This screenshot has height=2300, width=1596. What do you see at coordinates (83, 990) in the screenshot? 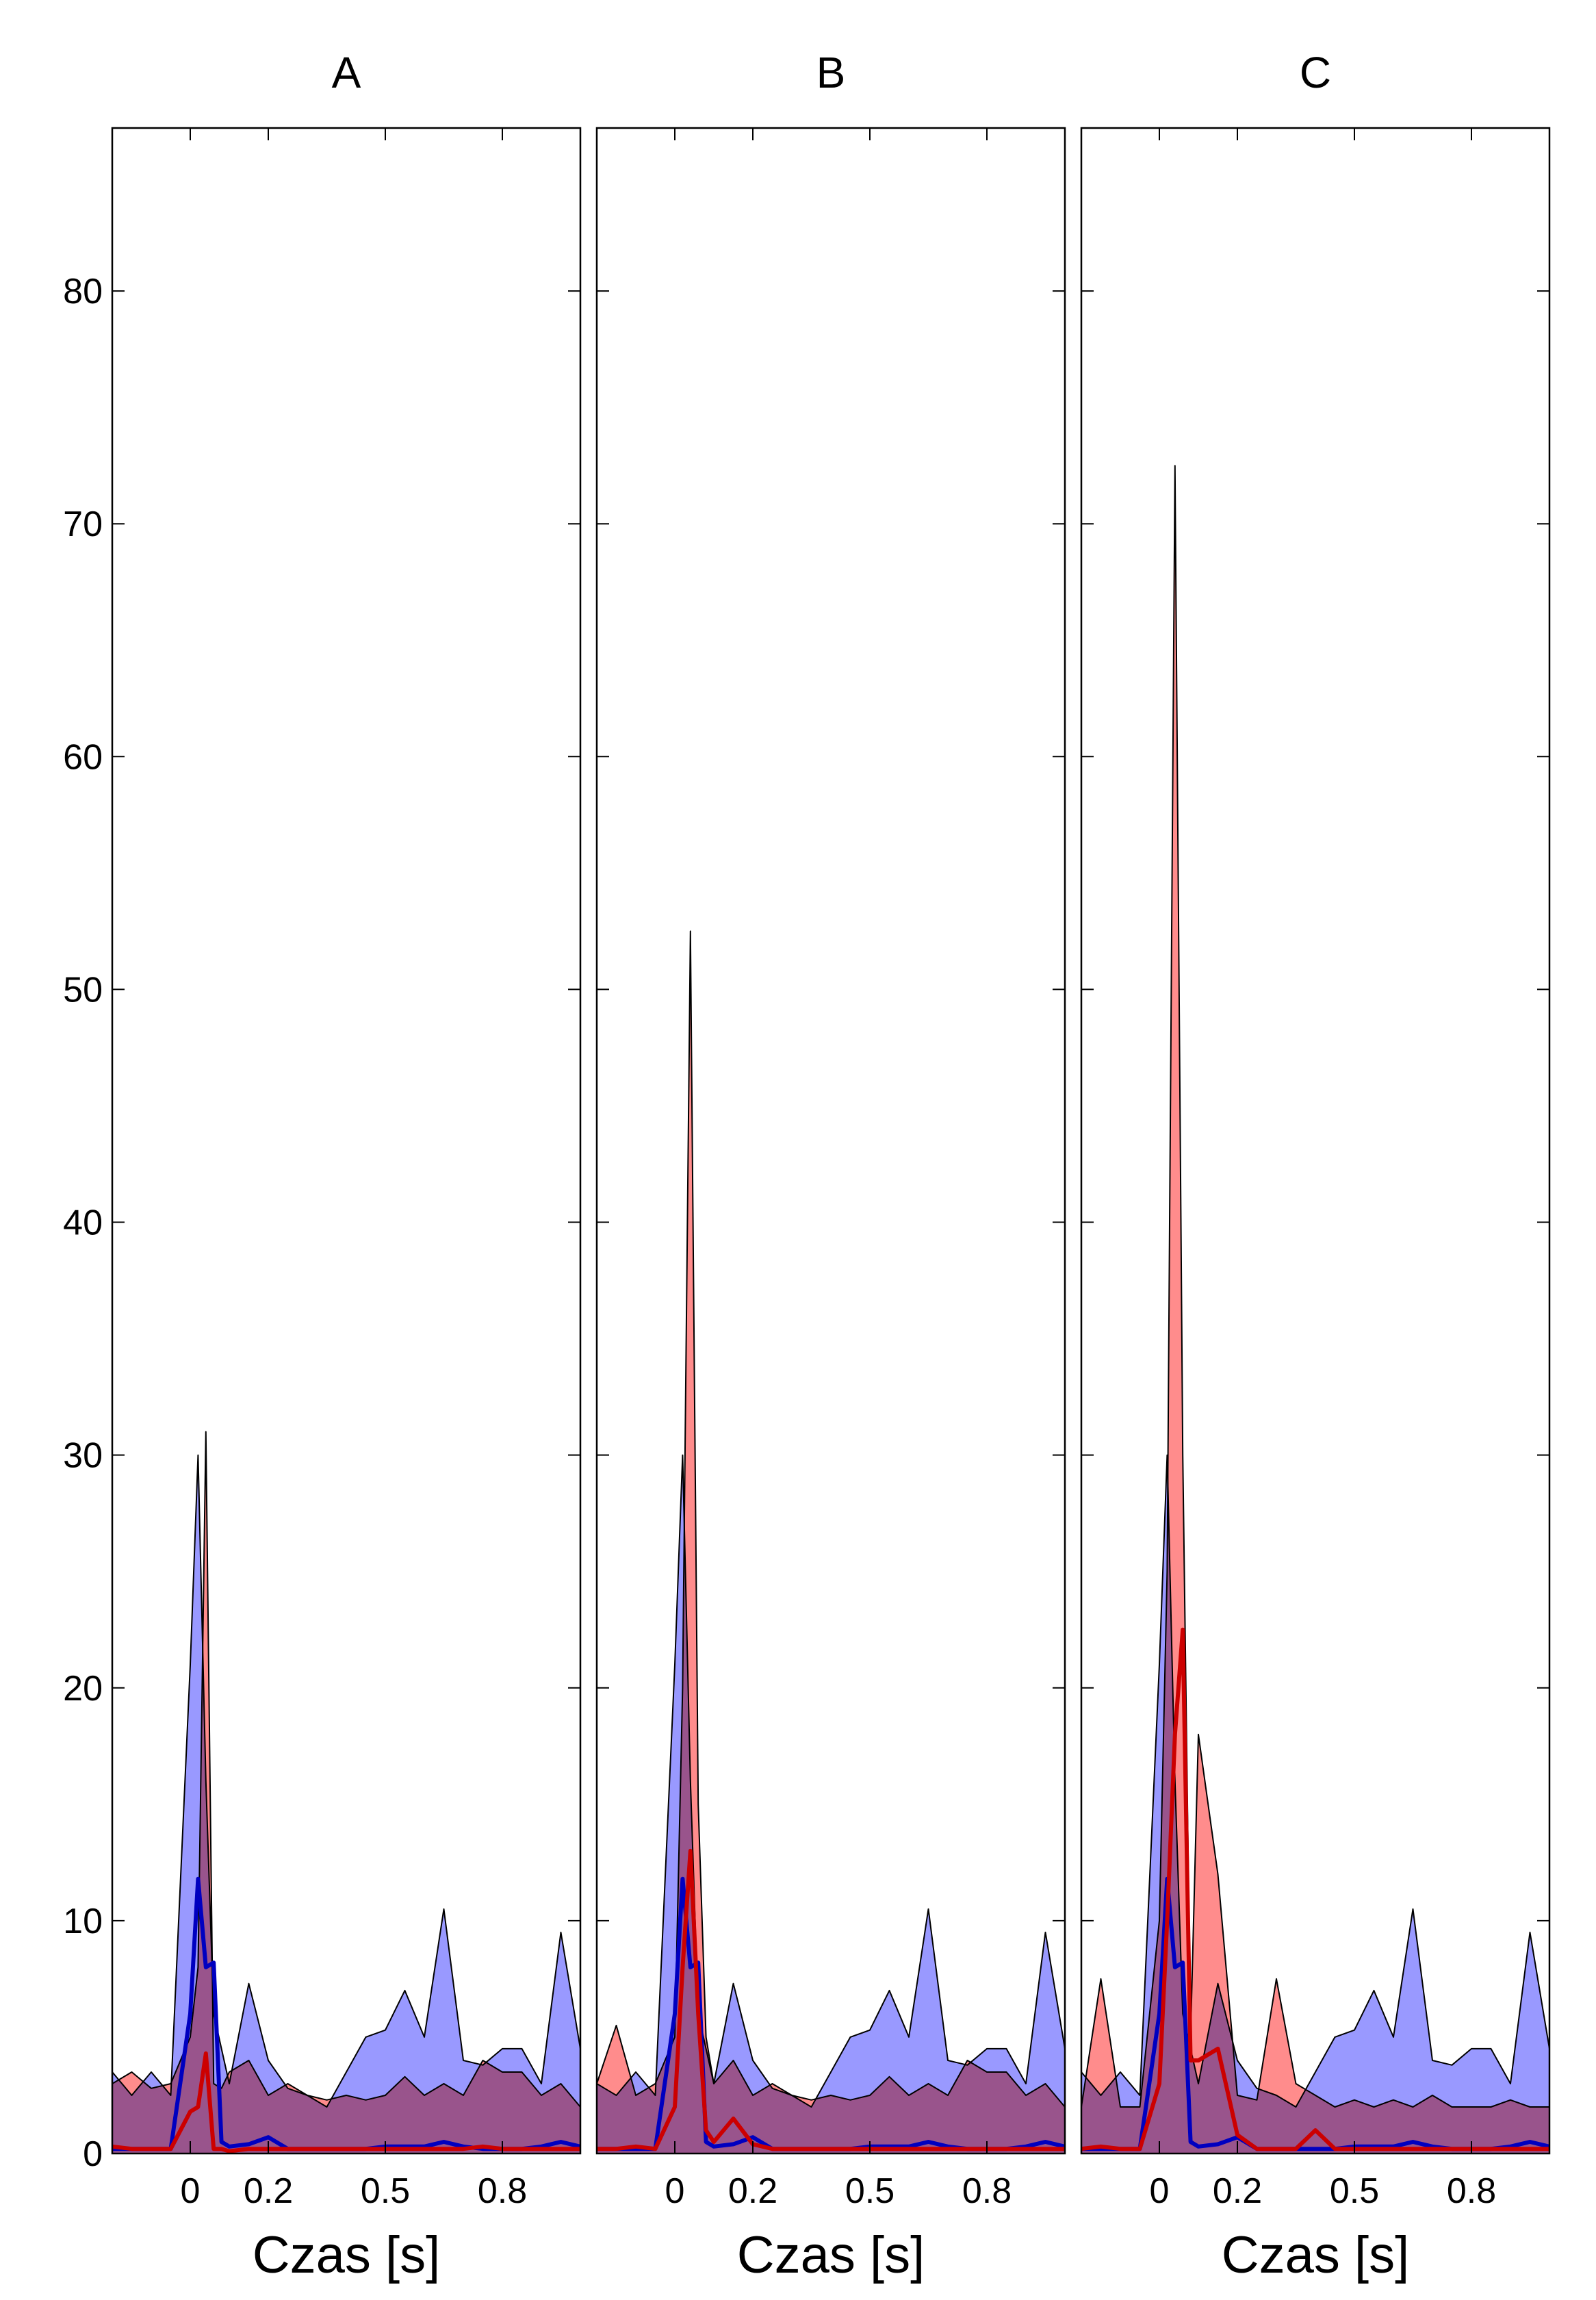
I see `y-tick-label: 50` at bounding box center [83, 990].